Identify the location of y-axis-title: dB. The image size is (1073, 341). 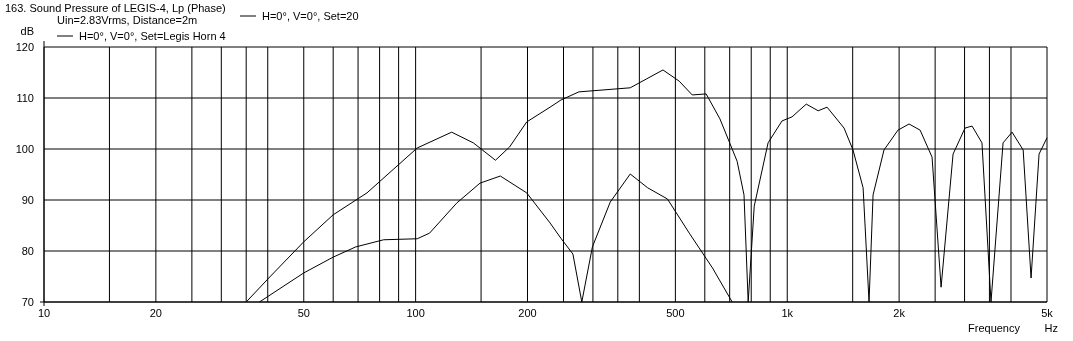
(27, 31).